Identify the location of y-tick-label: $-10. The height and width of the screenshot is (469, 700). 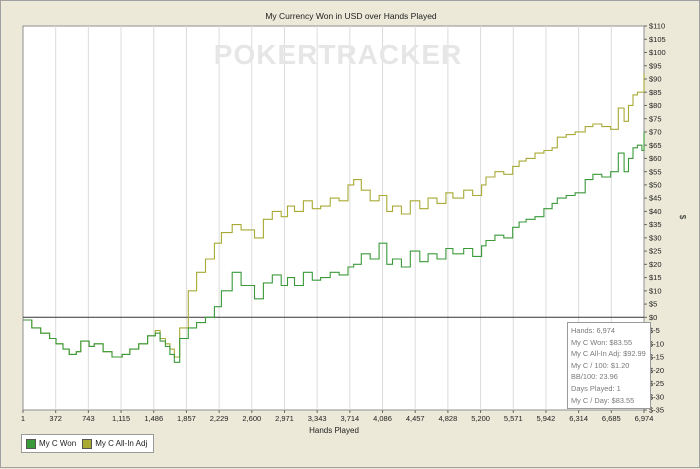
(656, 343).